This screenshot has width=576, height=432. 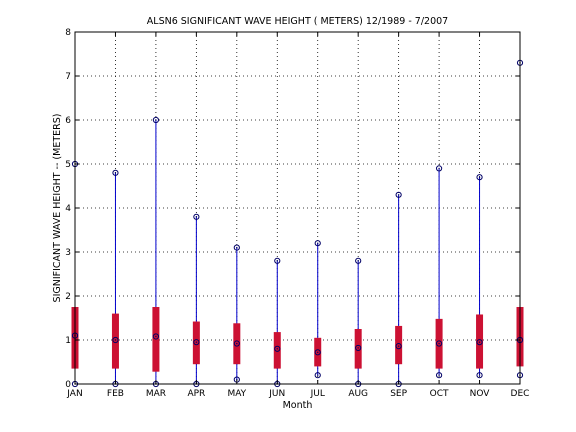 What do you see at coordinates (480, 394) in the screenshot?
I see `x-tick-label: NOV` at bounding box center [480, 394].